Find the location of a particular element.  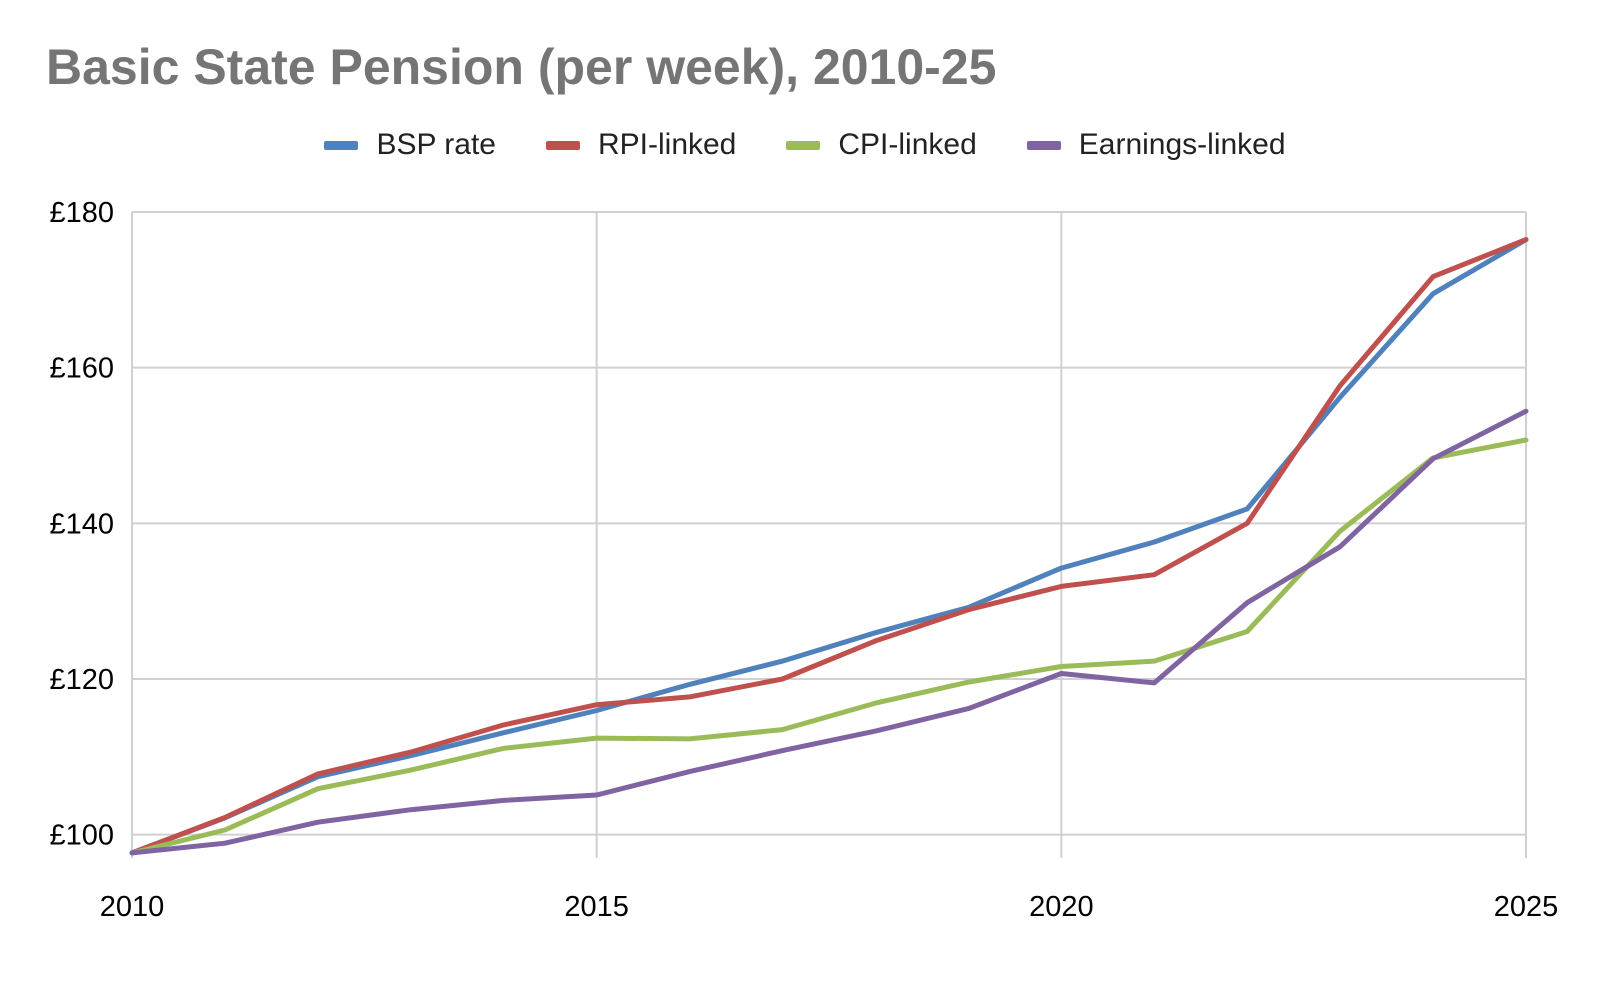

y-tick-label: £120 is located at coordinates (81, 680).